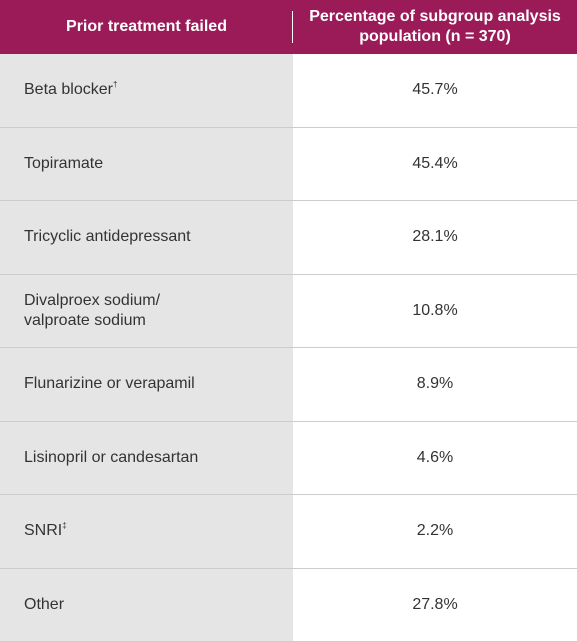  I want to click on table-row: Topiramate 45.4%, so click(288, 164).